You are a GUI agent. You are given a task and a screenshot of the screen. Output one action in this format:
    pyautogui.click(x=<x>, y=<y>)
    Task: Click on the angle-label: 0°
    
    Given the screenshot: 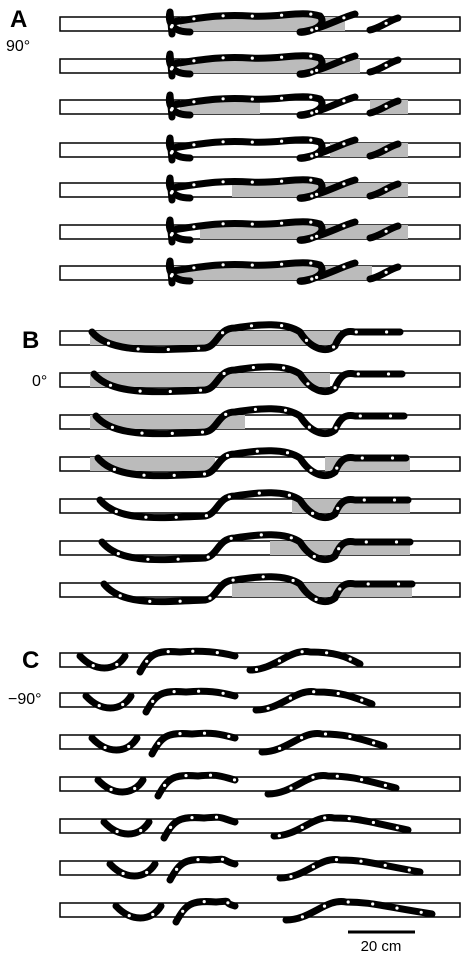 What is the action you would take?
    pyautogui.click(x=39, y=381)
    